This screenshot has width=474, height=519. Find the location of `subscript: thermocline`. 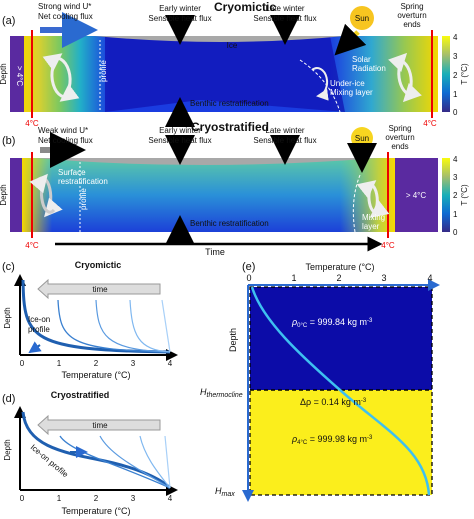

subscript: thermocline is located at coordinates (225, 395).